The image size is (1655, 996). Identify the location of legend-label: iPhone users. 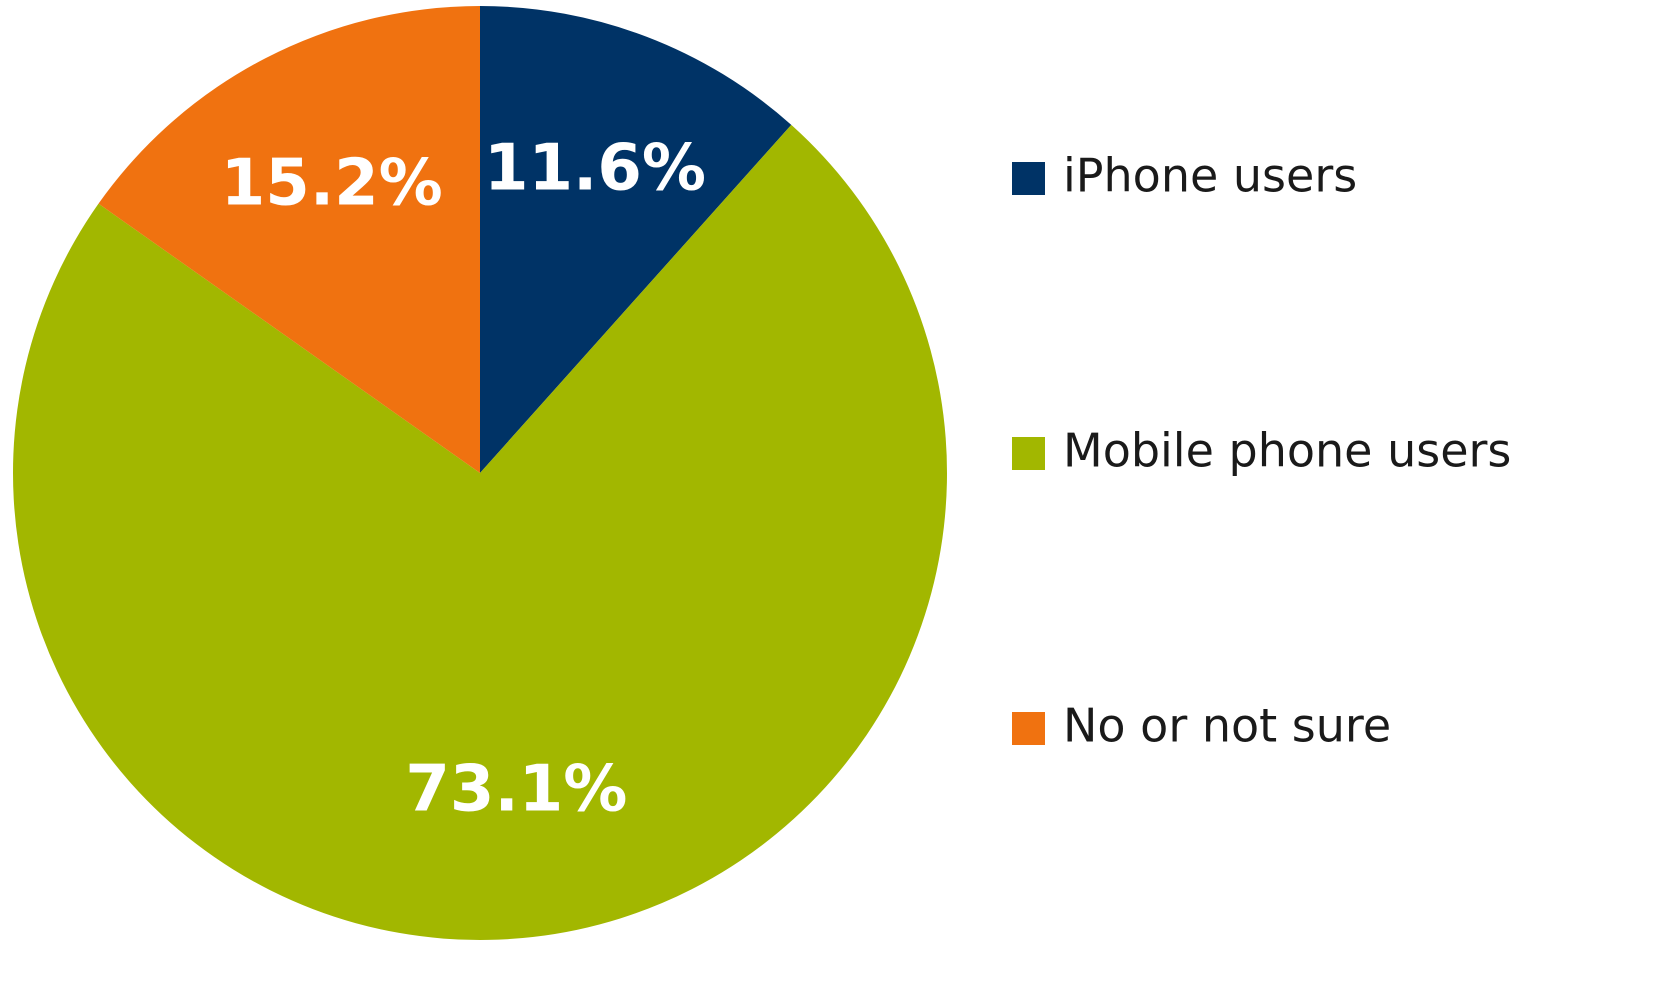
(1210, 176).